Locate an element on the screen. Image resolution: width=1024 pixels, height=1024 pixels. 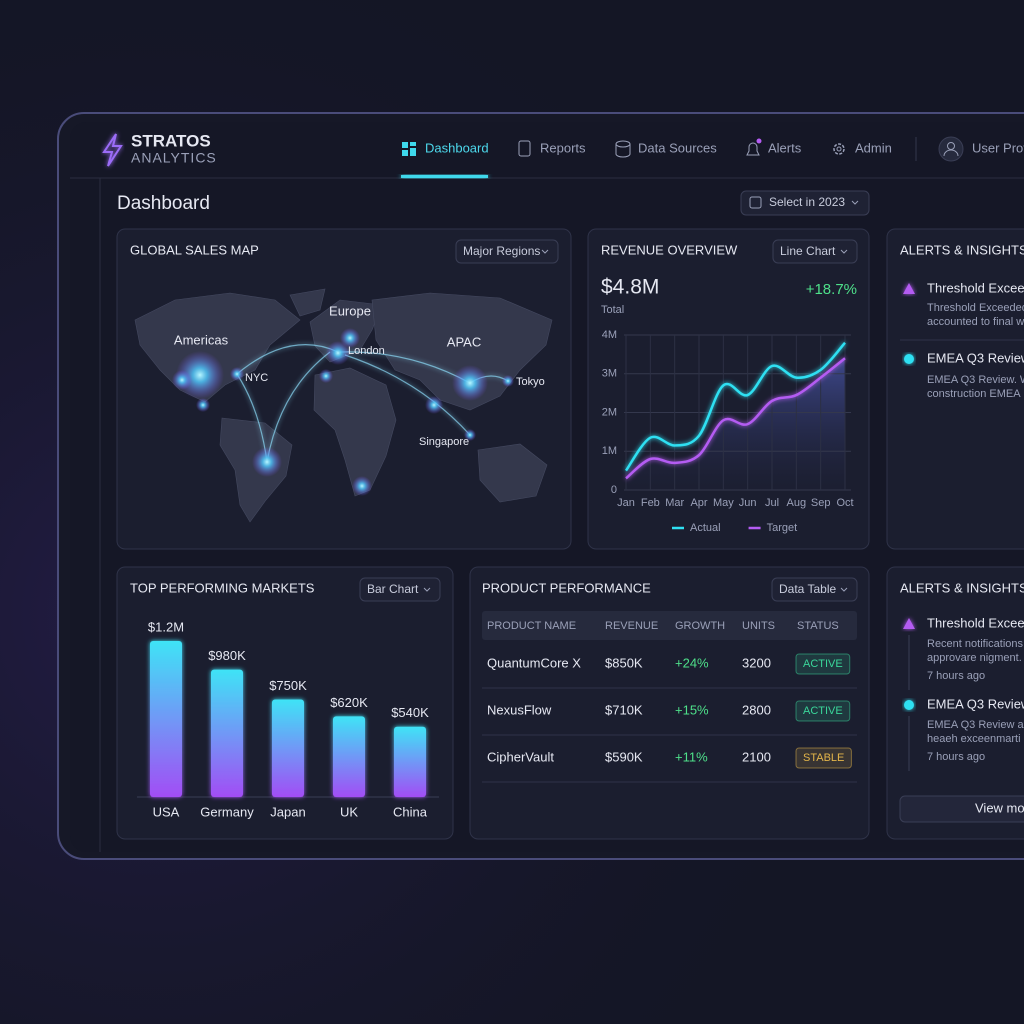
dropdown-label: Line Chart is located at coordinates (808, 251).